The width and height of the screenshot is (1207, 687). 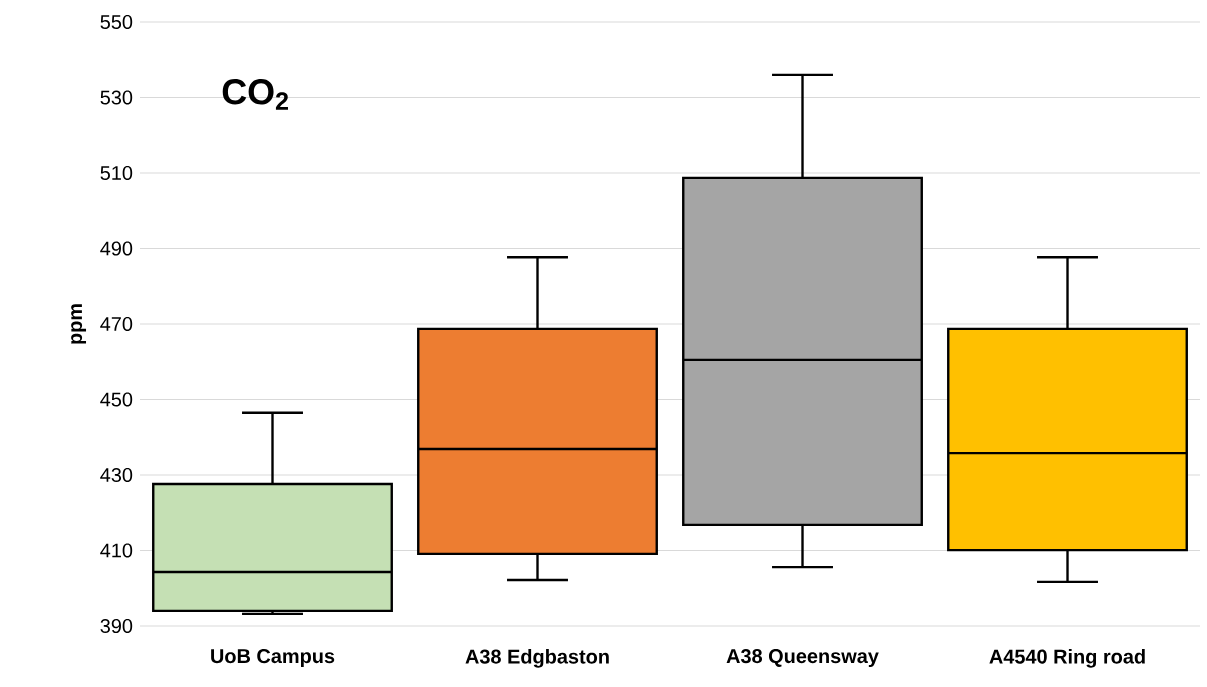 I want to click on x-tick-label: A38 Queensway, so click(x=802, y=658).